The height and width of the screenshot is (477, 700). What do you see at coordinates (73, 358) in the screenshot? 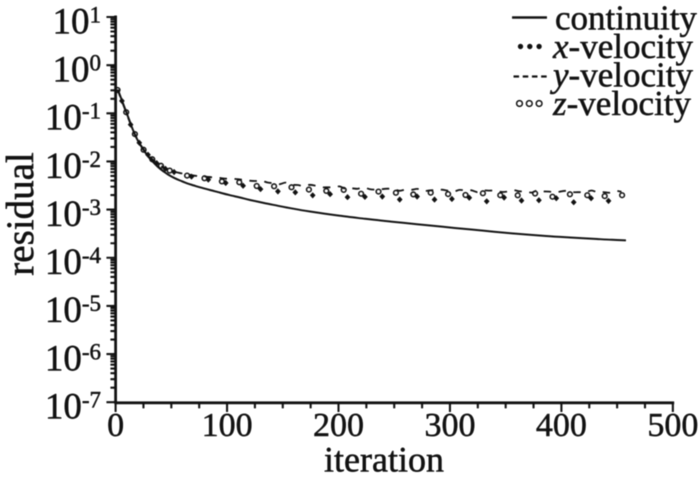
I see `svg-text: 10⁻⁶` at bounding box center [73, 358].